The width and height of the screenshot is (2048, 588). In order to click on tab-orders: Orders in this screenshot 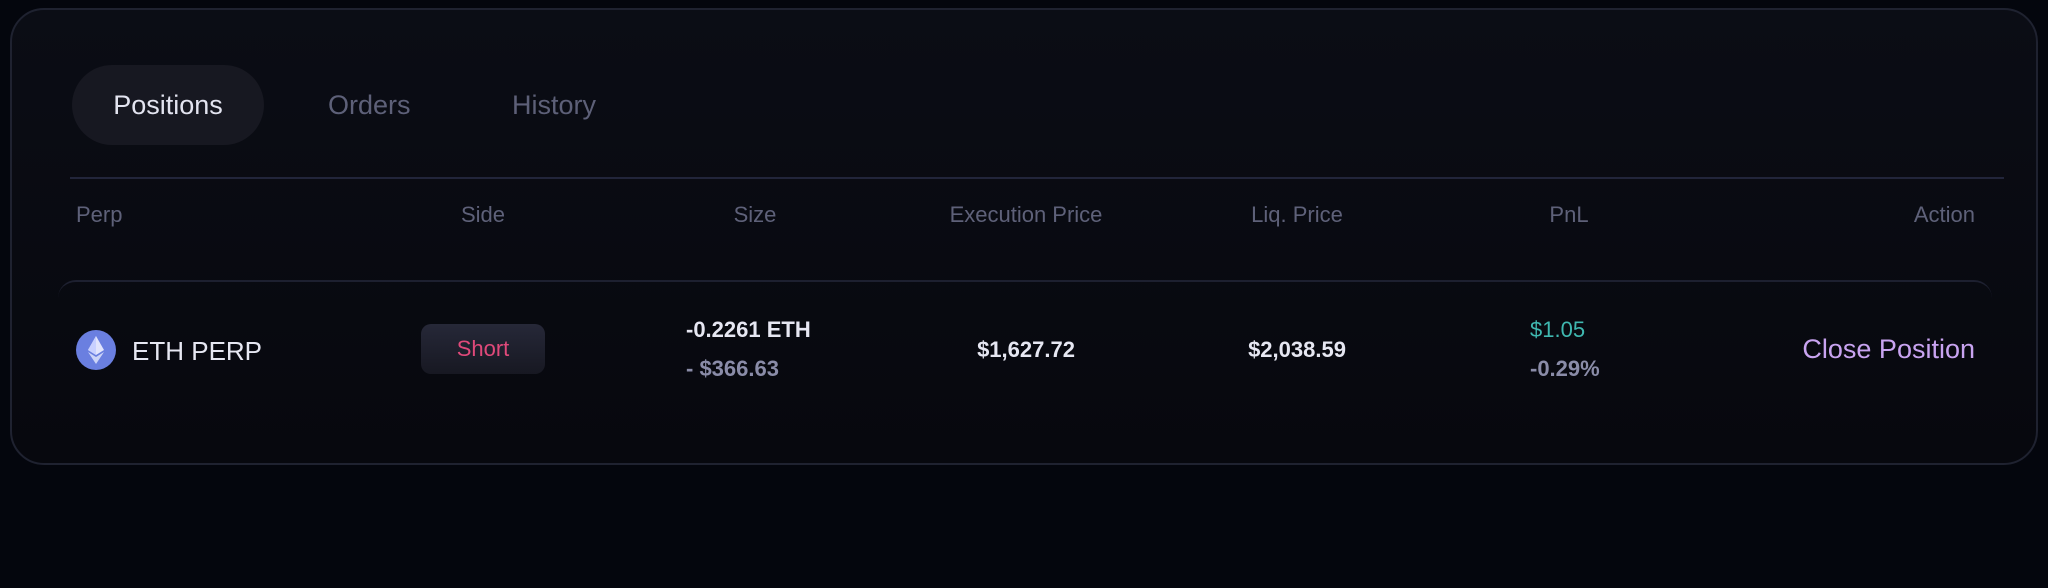, I will do `click(369, 105)`.